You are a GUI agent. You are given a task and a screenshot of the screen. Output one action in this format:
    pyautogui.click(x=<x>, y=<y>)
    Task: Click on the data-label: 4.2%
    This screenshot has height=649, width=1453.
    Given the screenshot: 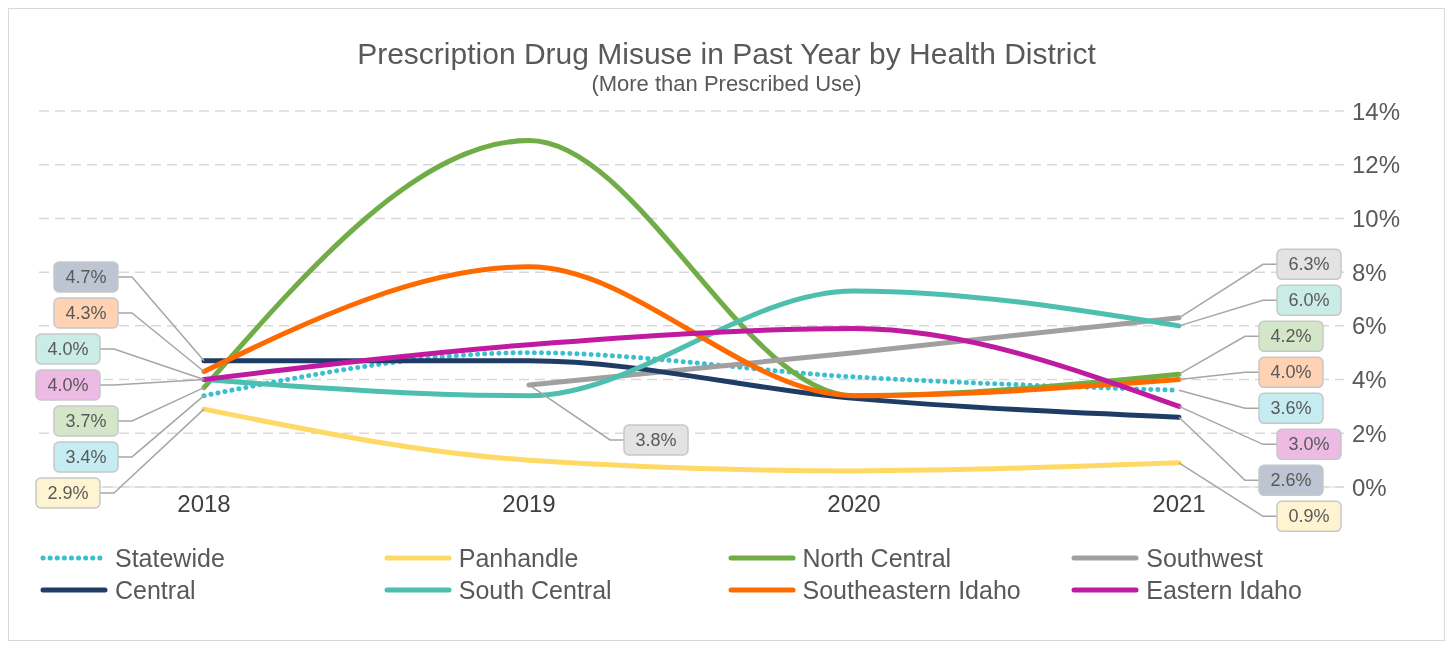 What is the action you would take?
    pyautogui.click(x=1291, y=336)
    